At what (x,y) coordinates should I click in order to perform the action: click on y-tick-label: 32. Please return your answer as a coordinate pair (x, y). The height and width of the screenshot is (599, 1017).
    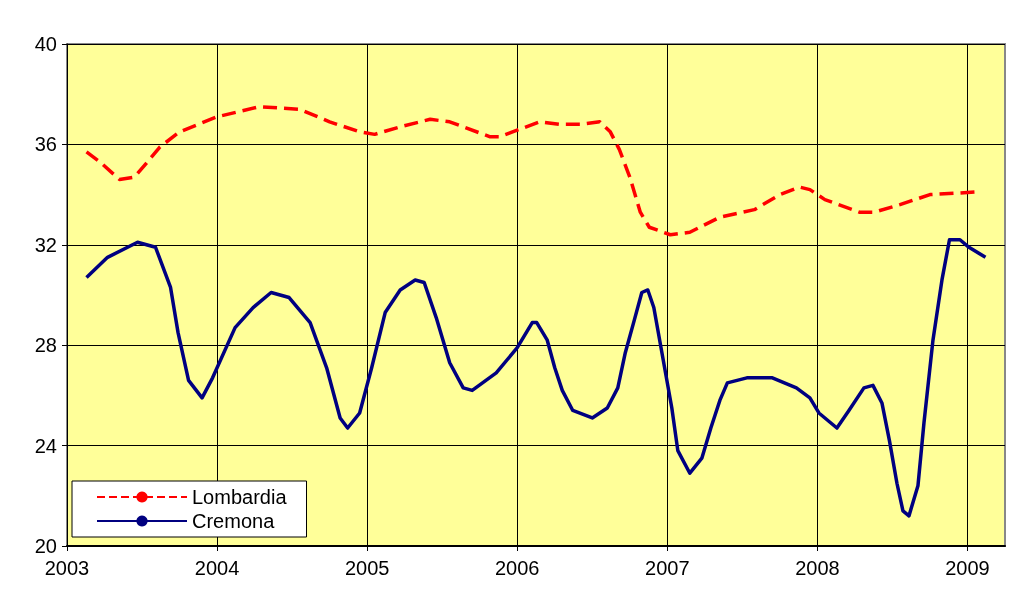
    Looking at the image, I should click on (45, 244).